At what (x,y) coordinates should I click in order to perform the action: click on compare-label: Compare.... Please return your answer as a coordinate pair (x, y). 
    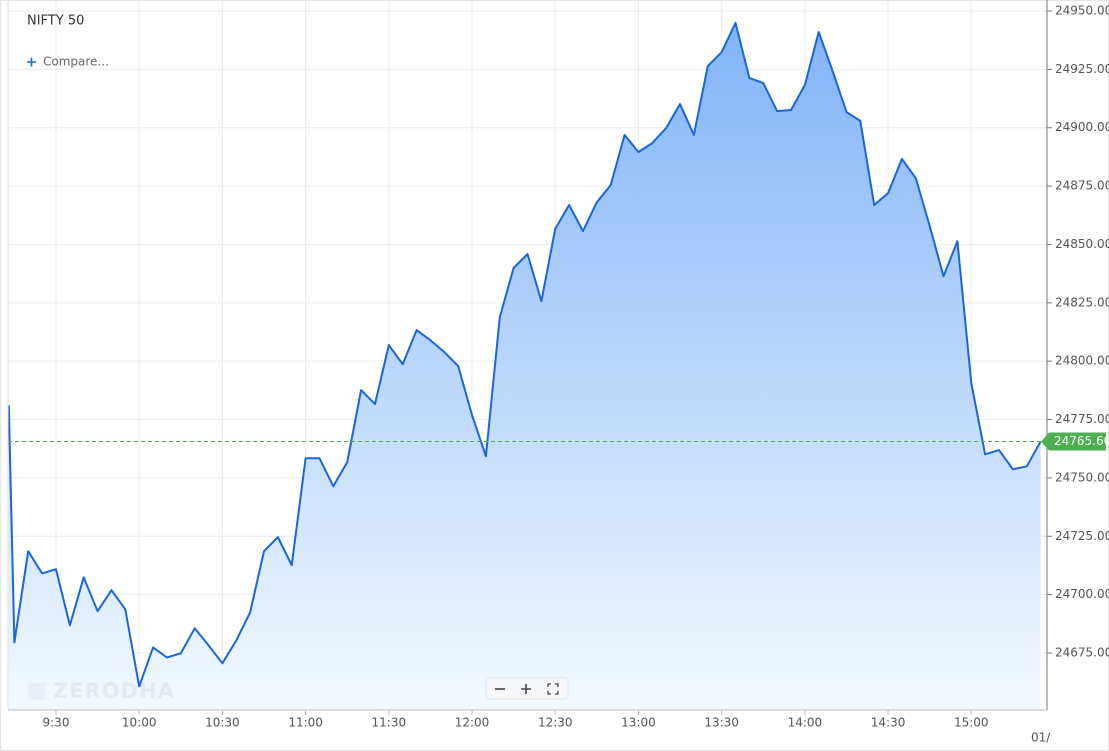
    Looking at the image, I should click on (76, 62).